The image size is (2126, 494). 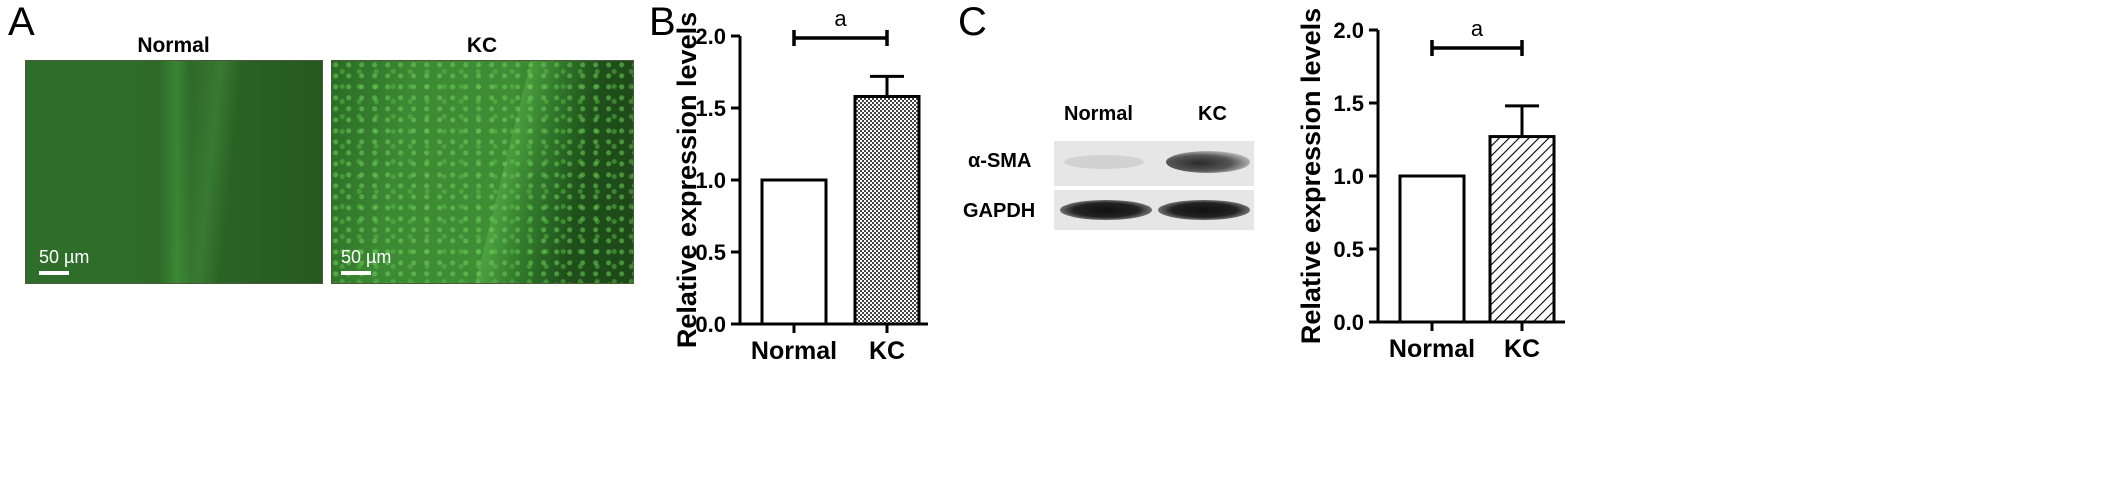 I want to click on scale-bar-kc: 50 µm, so click(x=366, y=261).